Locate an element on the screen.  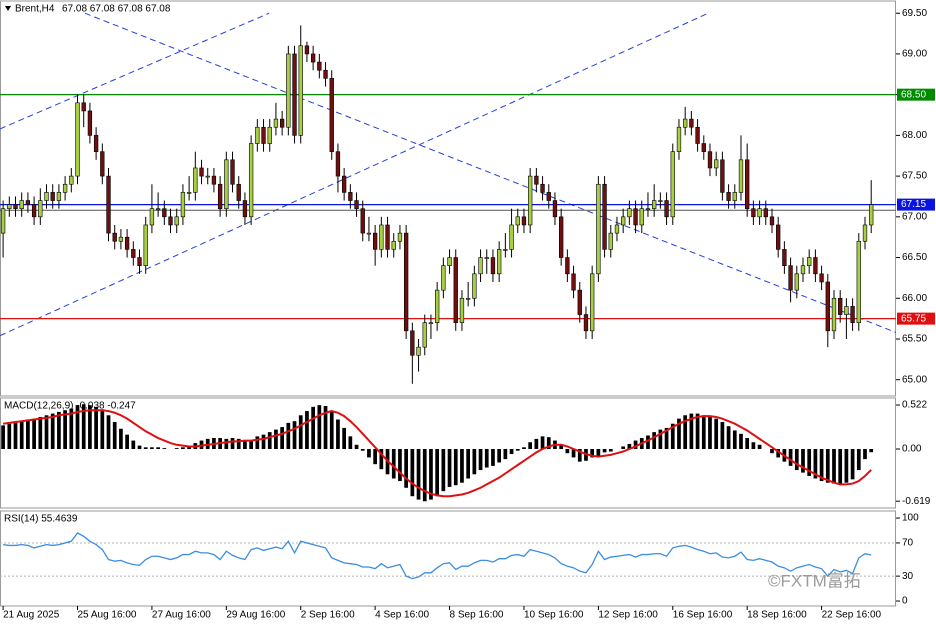
x-tick-label: 16 Sep 16:00 is located at coordinates (703, 615).